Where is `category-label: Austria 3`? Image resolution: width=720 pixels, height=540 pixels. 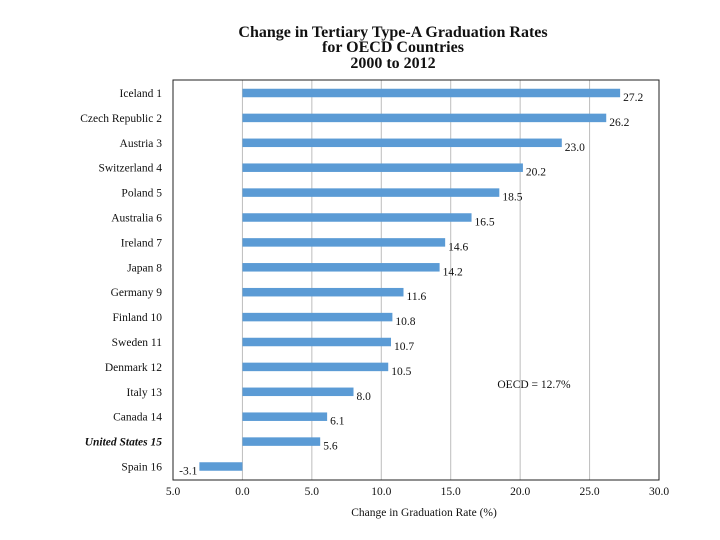 category-label: Austria 3 is located at coordinates (141, 144).